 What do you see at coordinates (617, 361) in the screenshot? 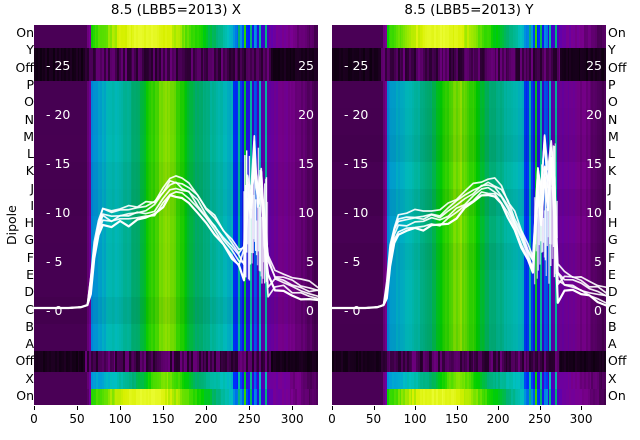
I see `y-label-right-off-19: Off` at bounding box center [617, 361].